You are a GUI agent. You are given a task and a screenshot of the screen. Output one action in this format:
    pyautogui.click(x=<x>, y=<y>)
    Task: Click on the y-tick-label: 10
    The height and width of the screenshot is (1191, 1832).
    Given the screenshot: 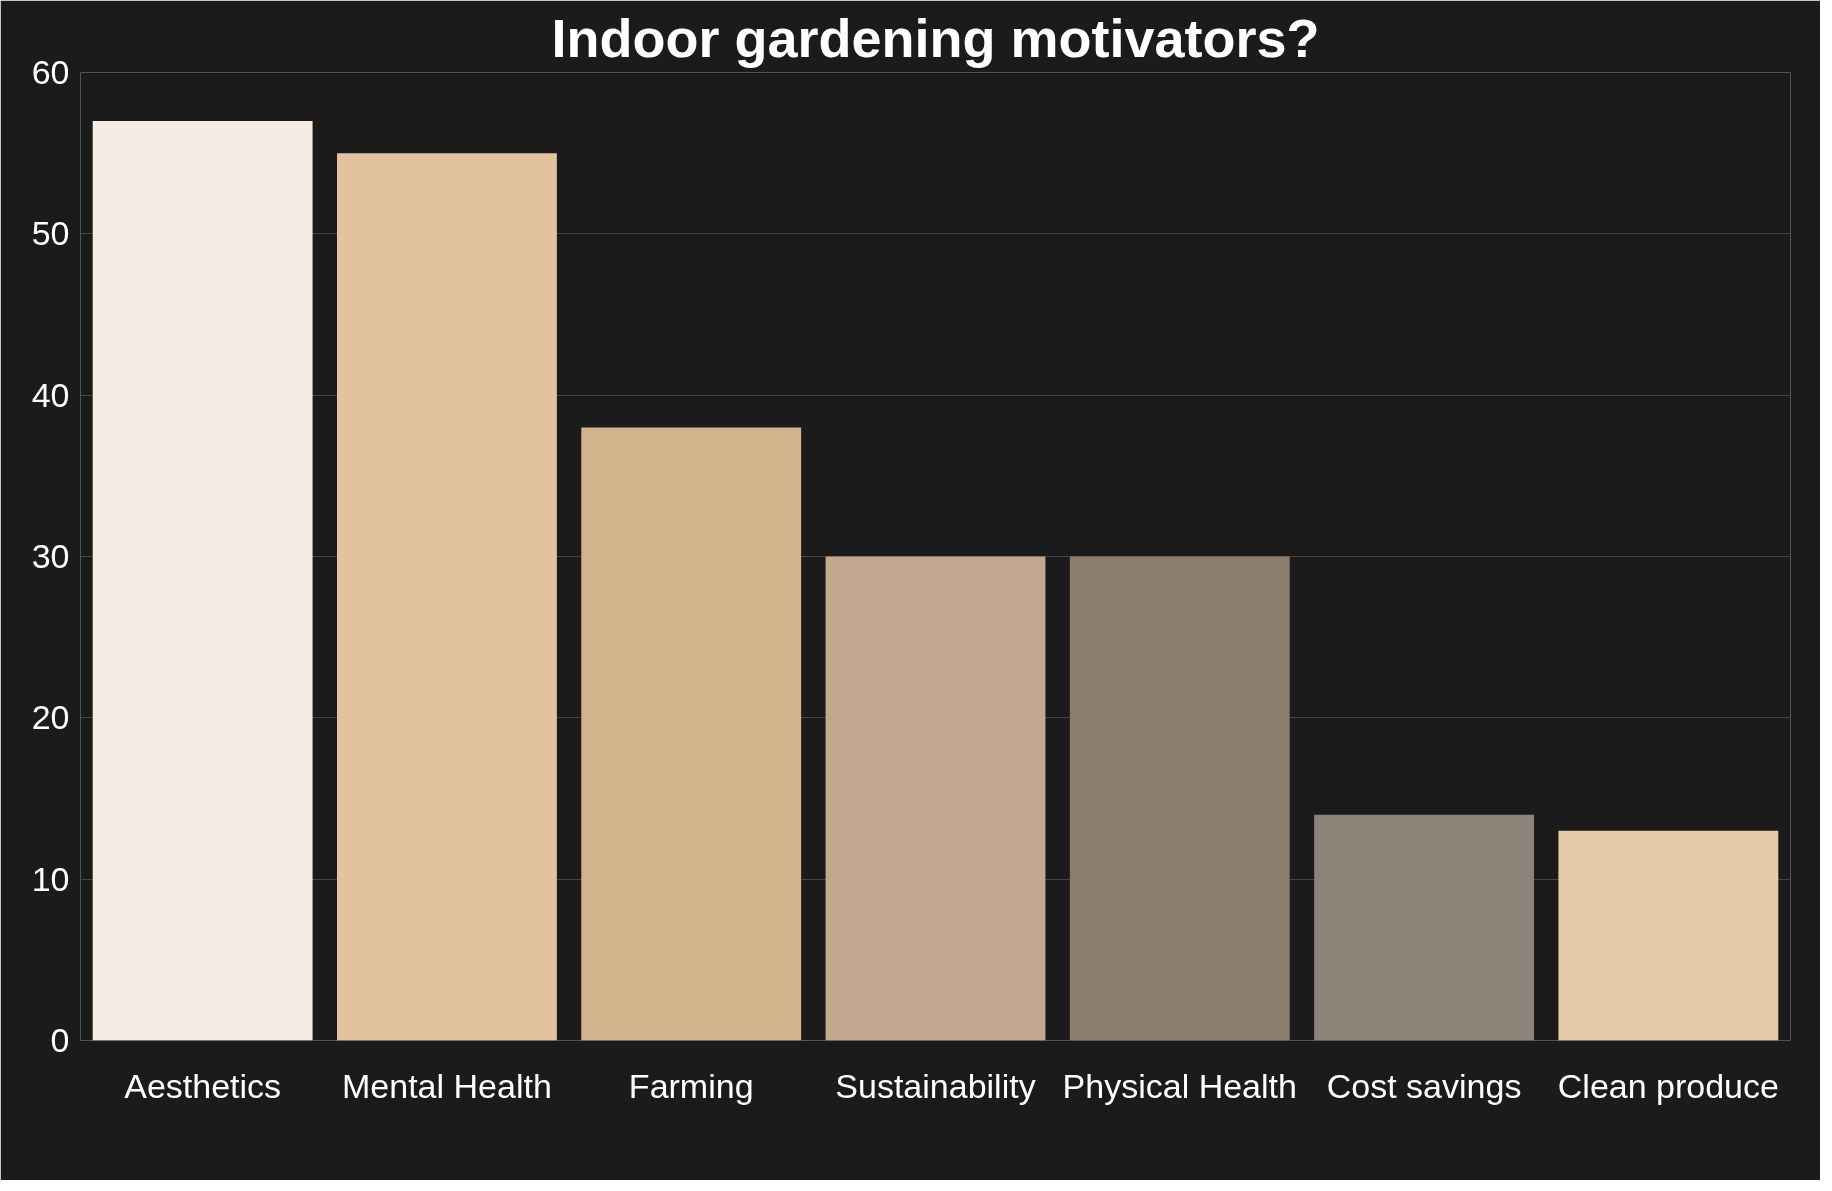 What is the action you would take?
    pyautogui.click(x=50, y=878)
    